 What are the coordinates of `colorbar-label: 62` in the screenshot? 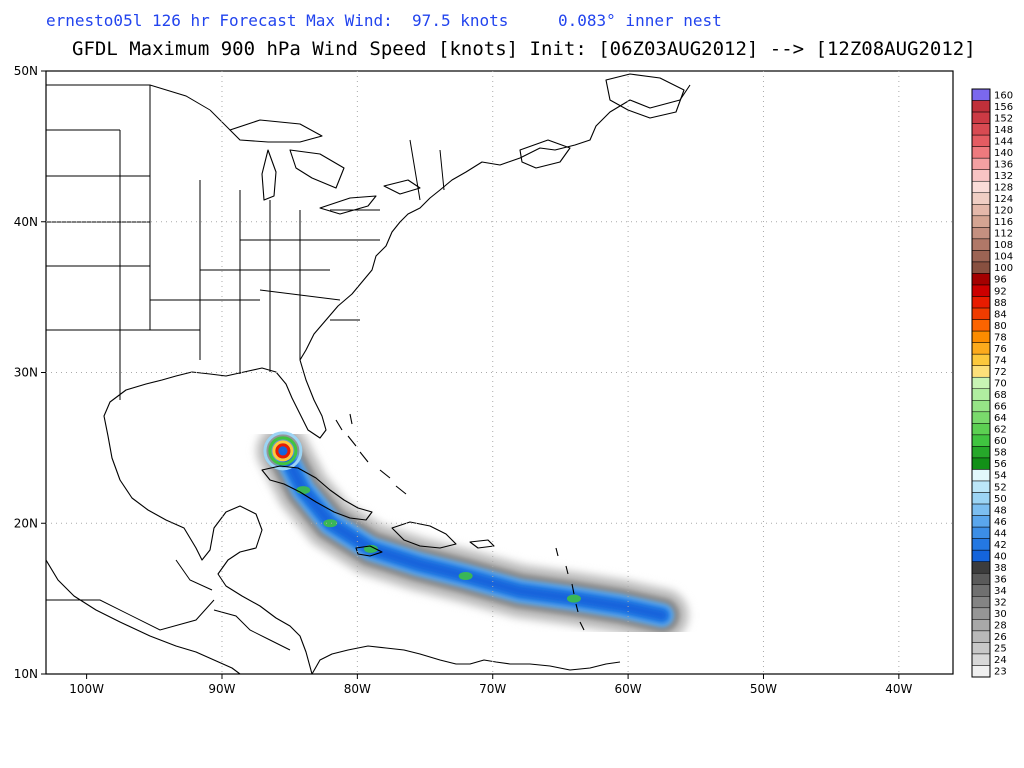 It's located at (1000, 430).